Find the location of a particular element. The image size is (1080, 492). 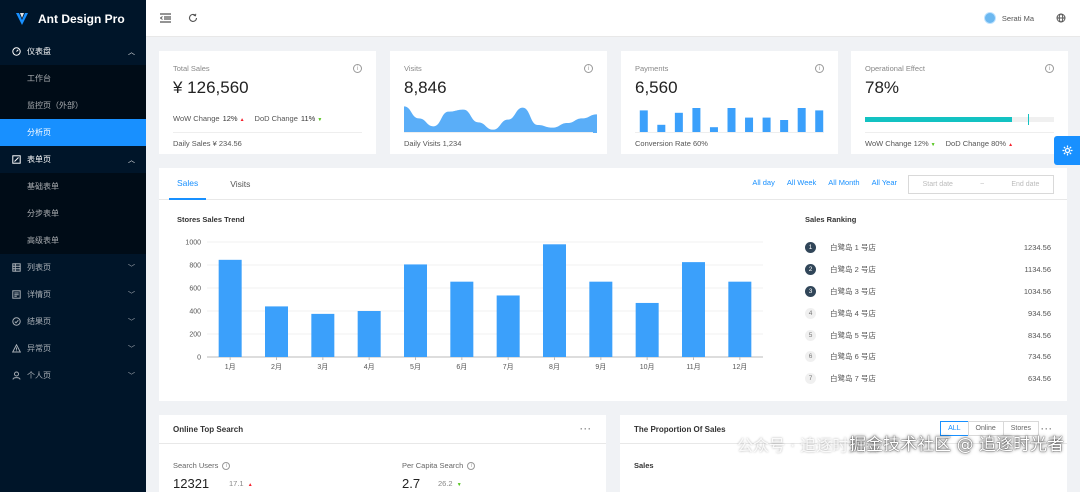

x-tick-label: 2月 is located at coordinates (276, 367).